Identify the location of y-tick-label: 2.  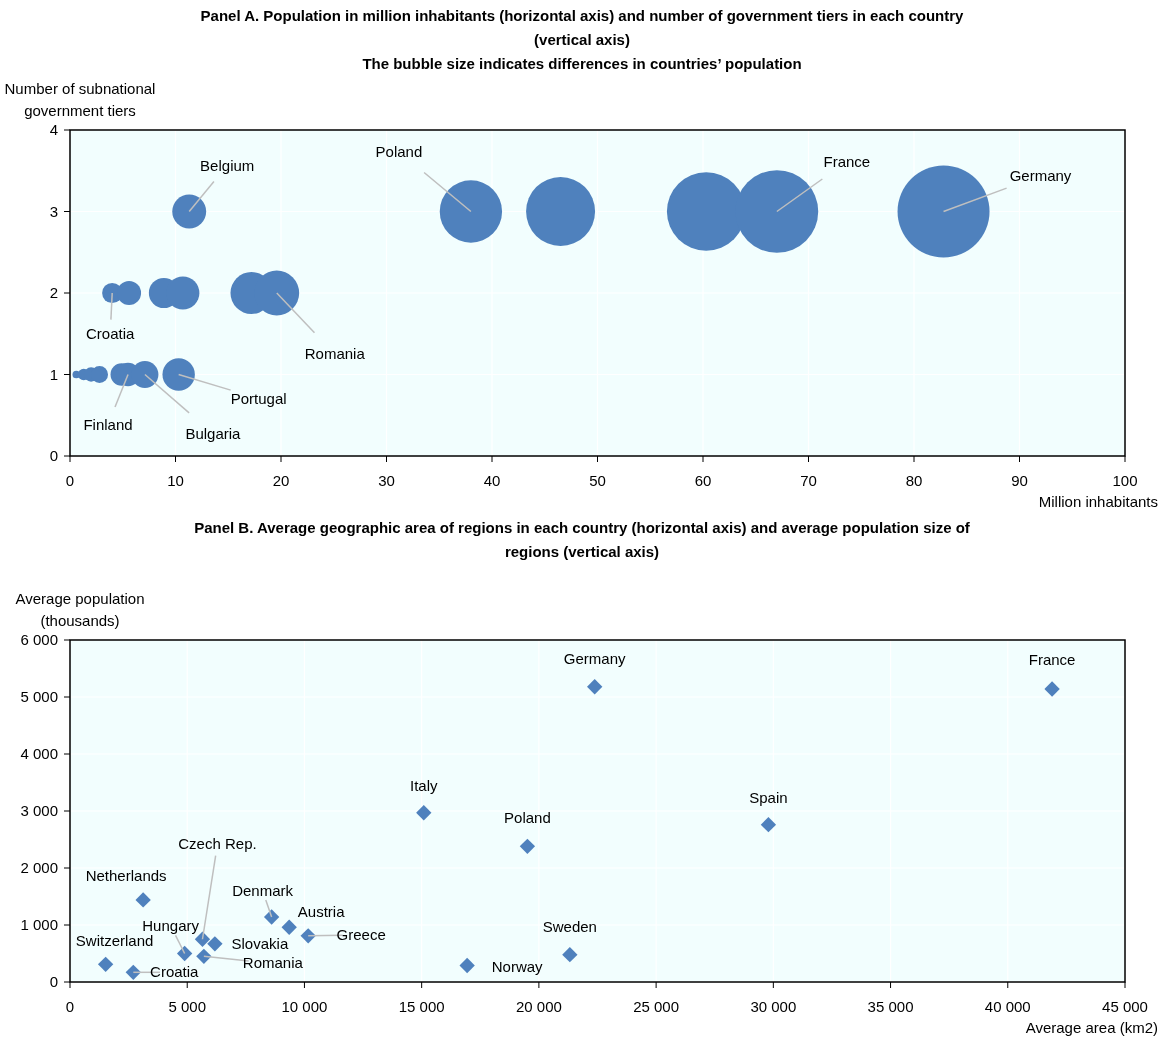
(53, 292).